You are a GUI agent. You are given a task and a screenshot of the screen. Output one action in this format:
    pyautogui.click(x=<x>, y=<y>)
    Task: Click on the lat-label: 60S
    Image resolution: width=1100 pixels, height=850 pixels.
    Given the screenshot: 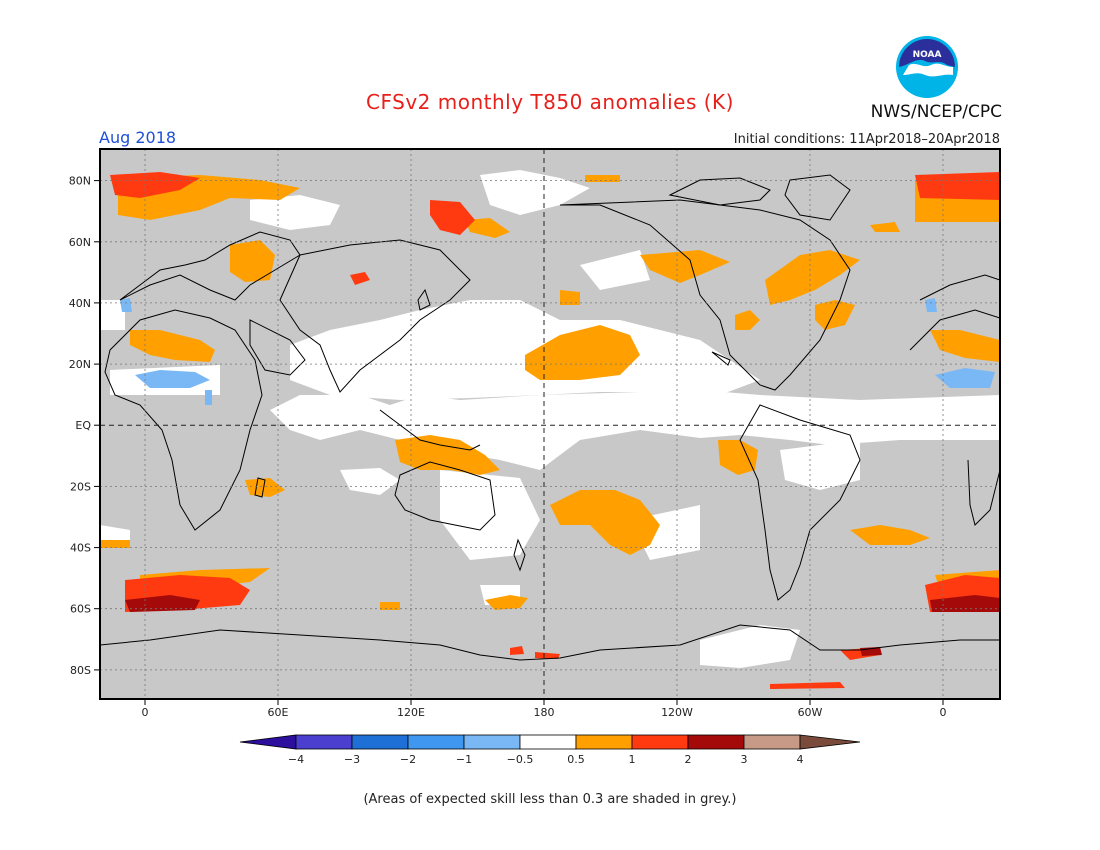 What is the action you would take?
    pyautogui.click(x=80, y=609)
    